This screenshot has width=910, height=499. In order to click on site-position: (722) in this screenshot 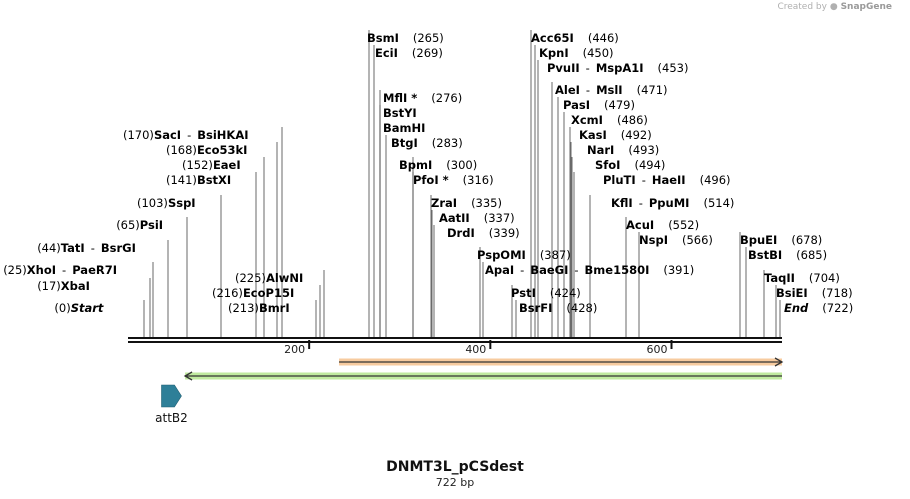, I will do `click(837, 308)`.